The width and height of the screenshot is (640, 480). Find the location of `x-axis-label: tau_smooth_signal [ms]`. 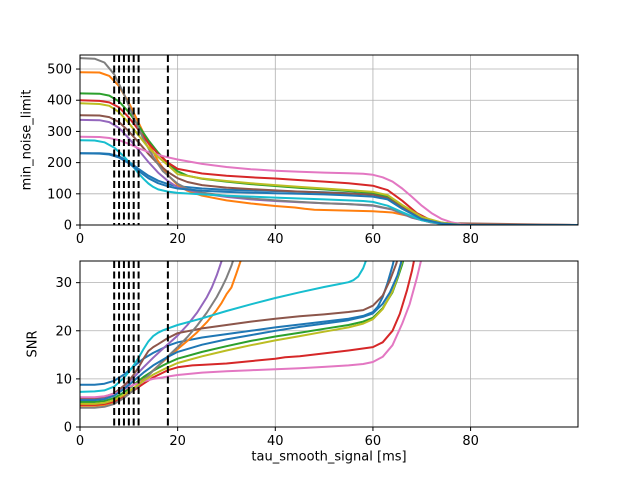

x-axis-label: tau_smooth_signal [ms] is located at coordinates (329, 457).